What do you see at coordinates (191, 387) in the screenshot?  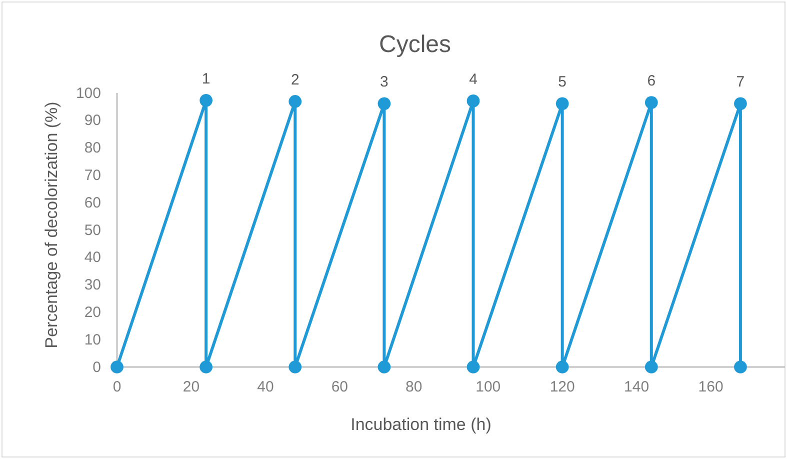 I see `x-tick-label: 20` at bounding box center [191, 387].